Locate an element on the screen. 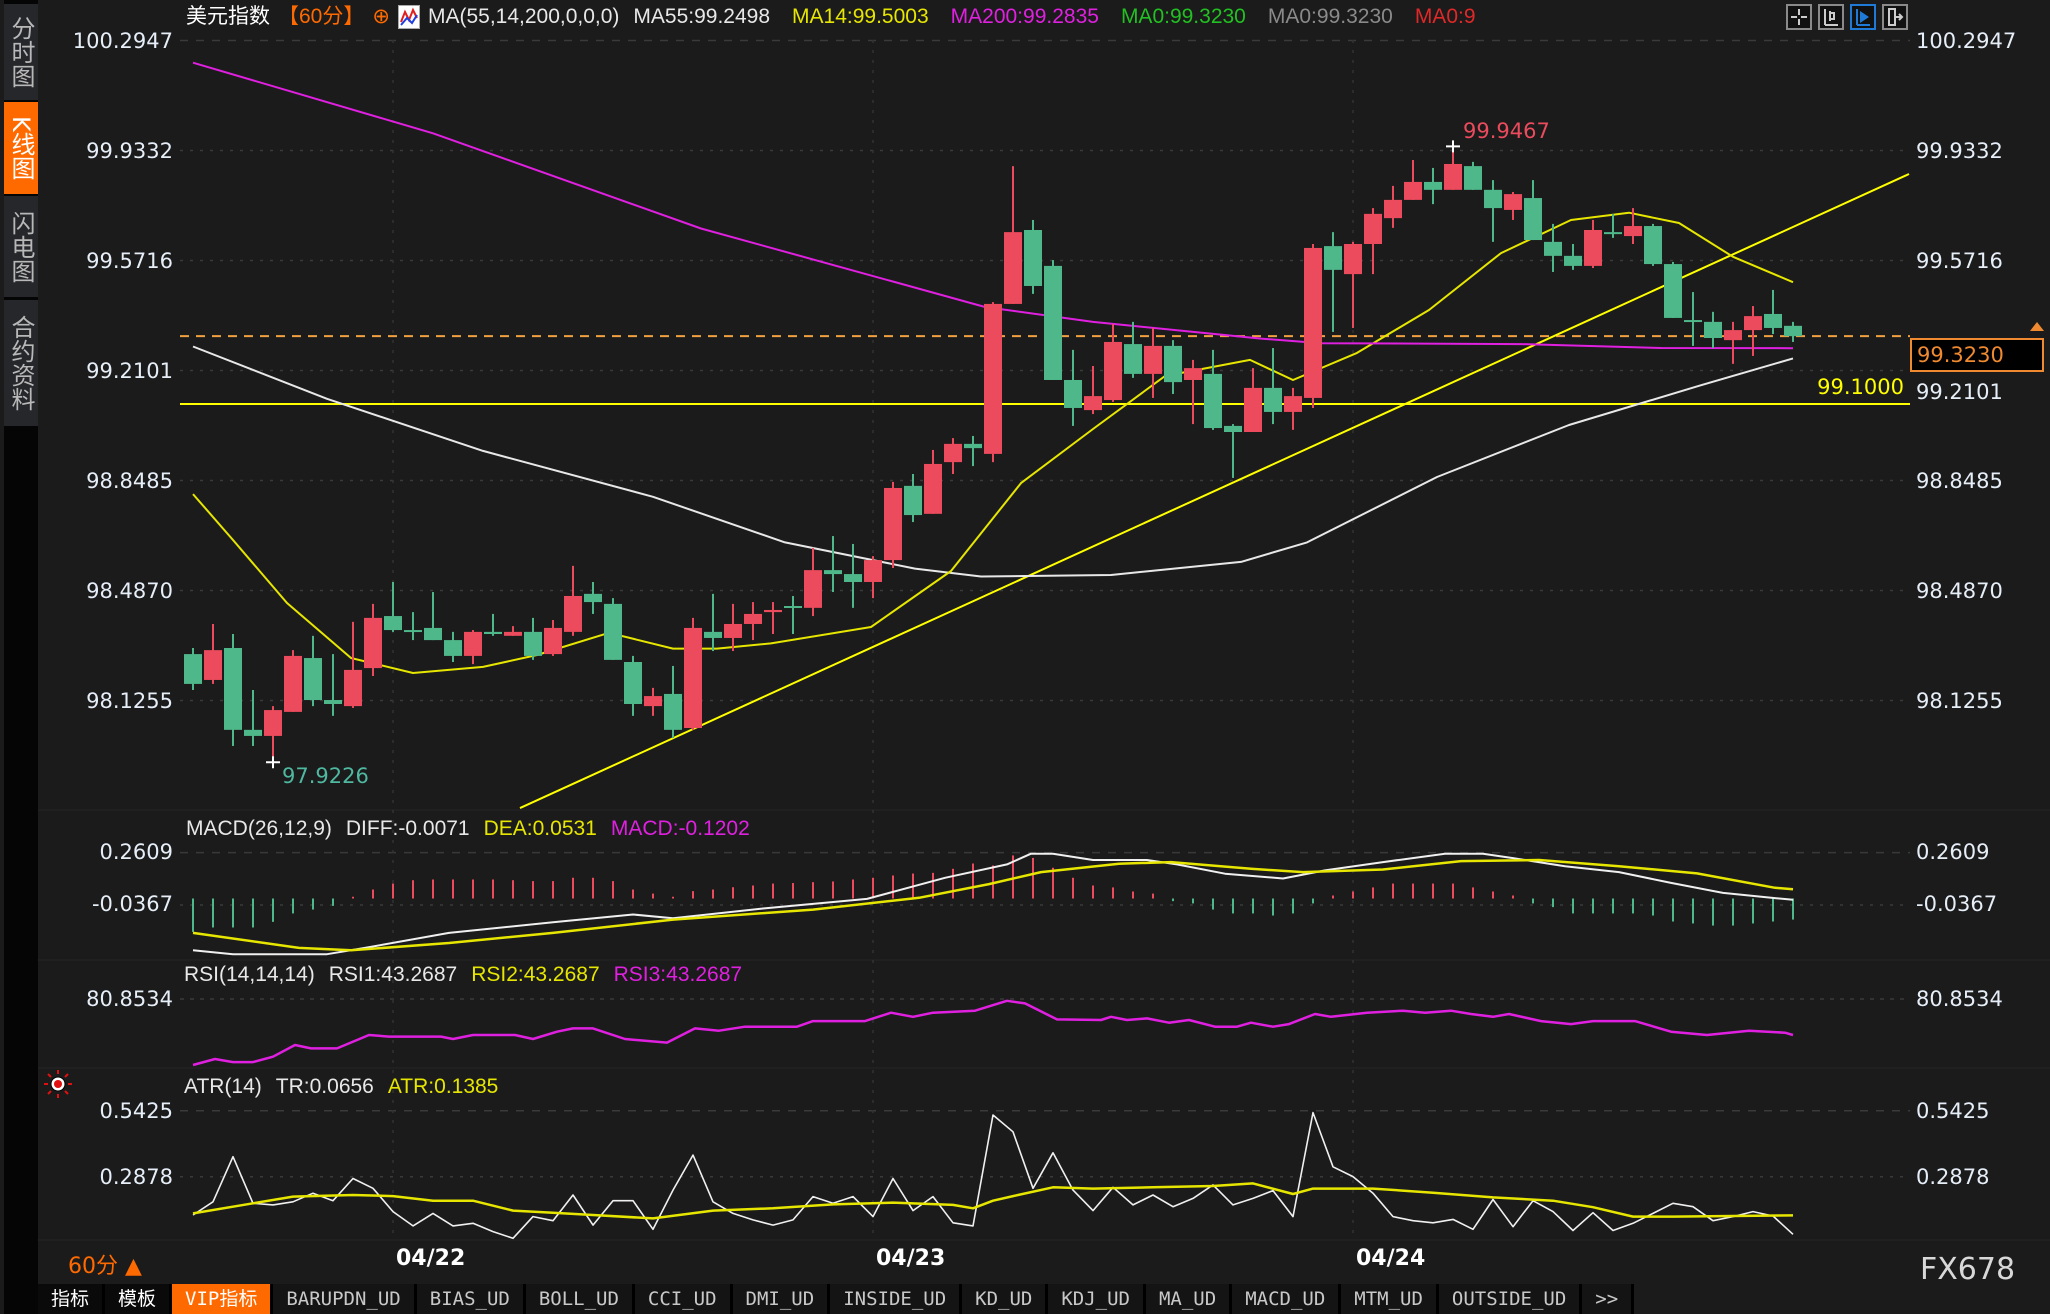 The height and width of the screenshot is (1314, 2050). ma55-value: MA55:99.2498 is located at coordinates (702, 16).